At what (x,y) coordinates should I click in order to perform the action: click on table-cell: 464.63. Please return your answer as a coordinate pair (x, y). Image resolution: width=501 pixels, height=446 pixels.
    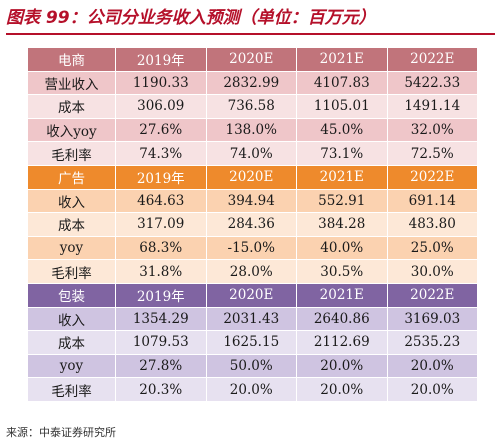
    Looking at the image, I should click on (161, 201).